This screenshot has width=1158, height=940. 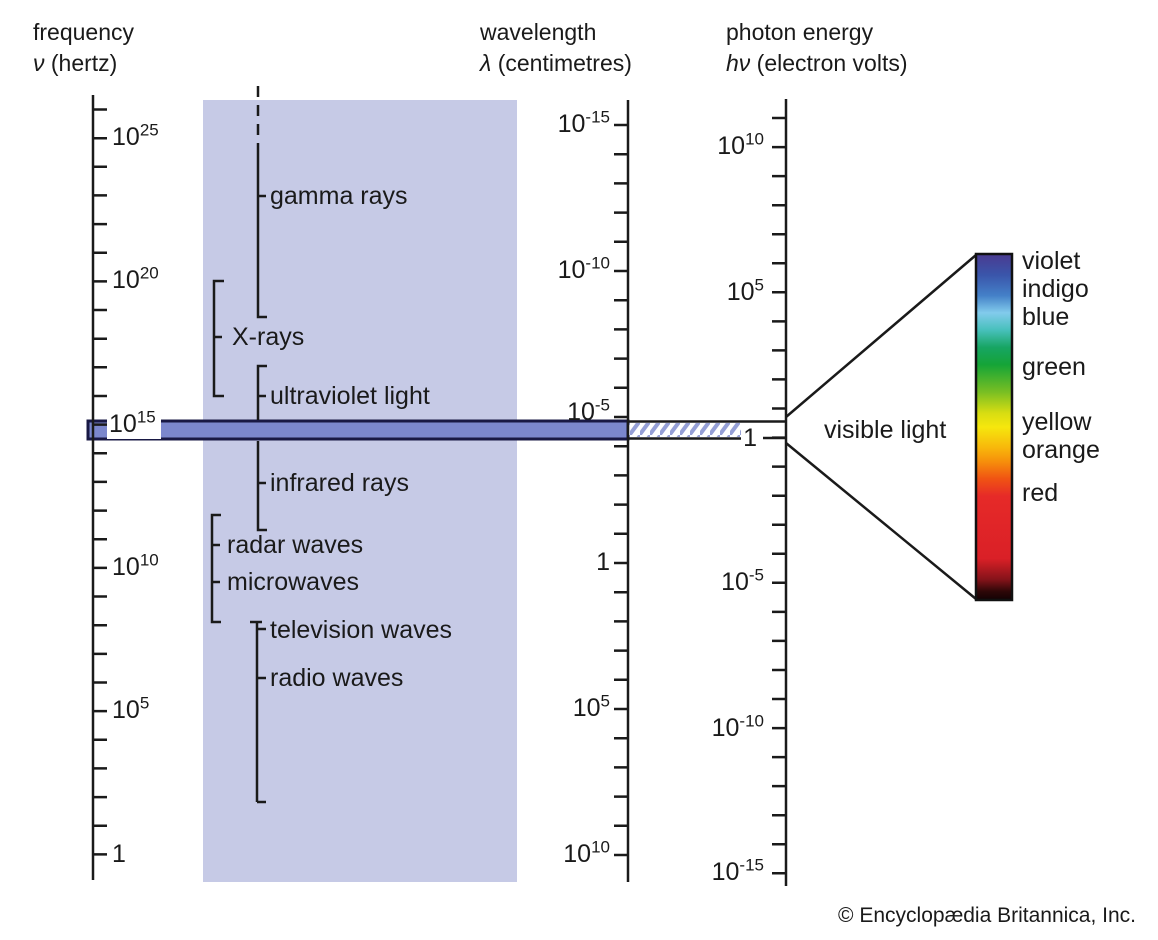 What do you see at coordinates (603, 562) in the screenshot?
I see `wavelength-tick-label: 1` at bounding box center [603, 562].